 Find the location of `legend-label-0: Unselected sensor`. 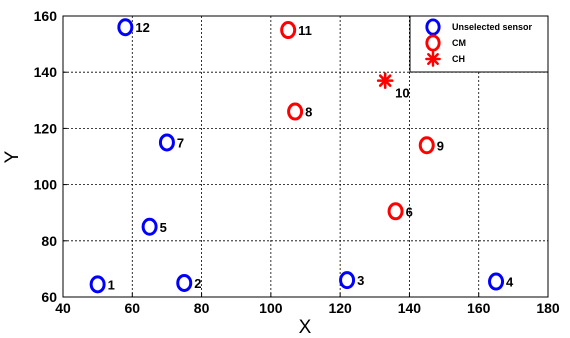

legend-label-0: Unselected sensor is located at coordinates (492, 27).